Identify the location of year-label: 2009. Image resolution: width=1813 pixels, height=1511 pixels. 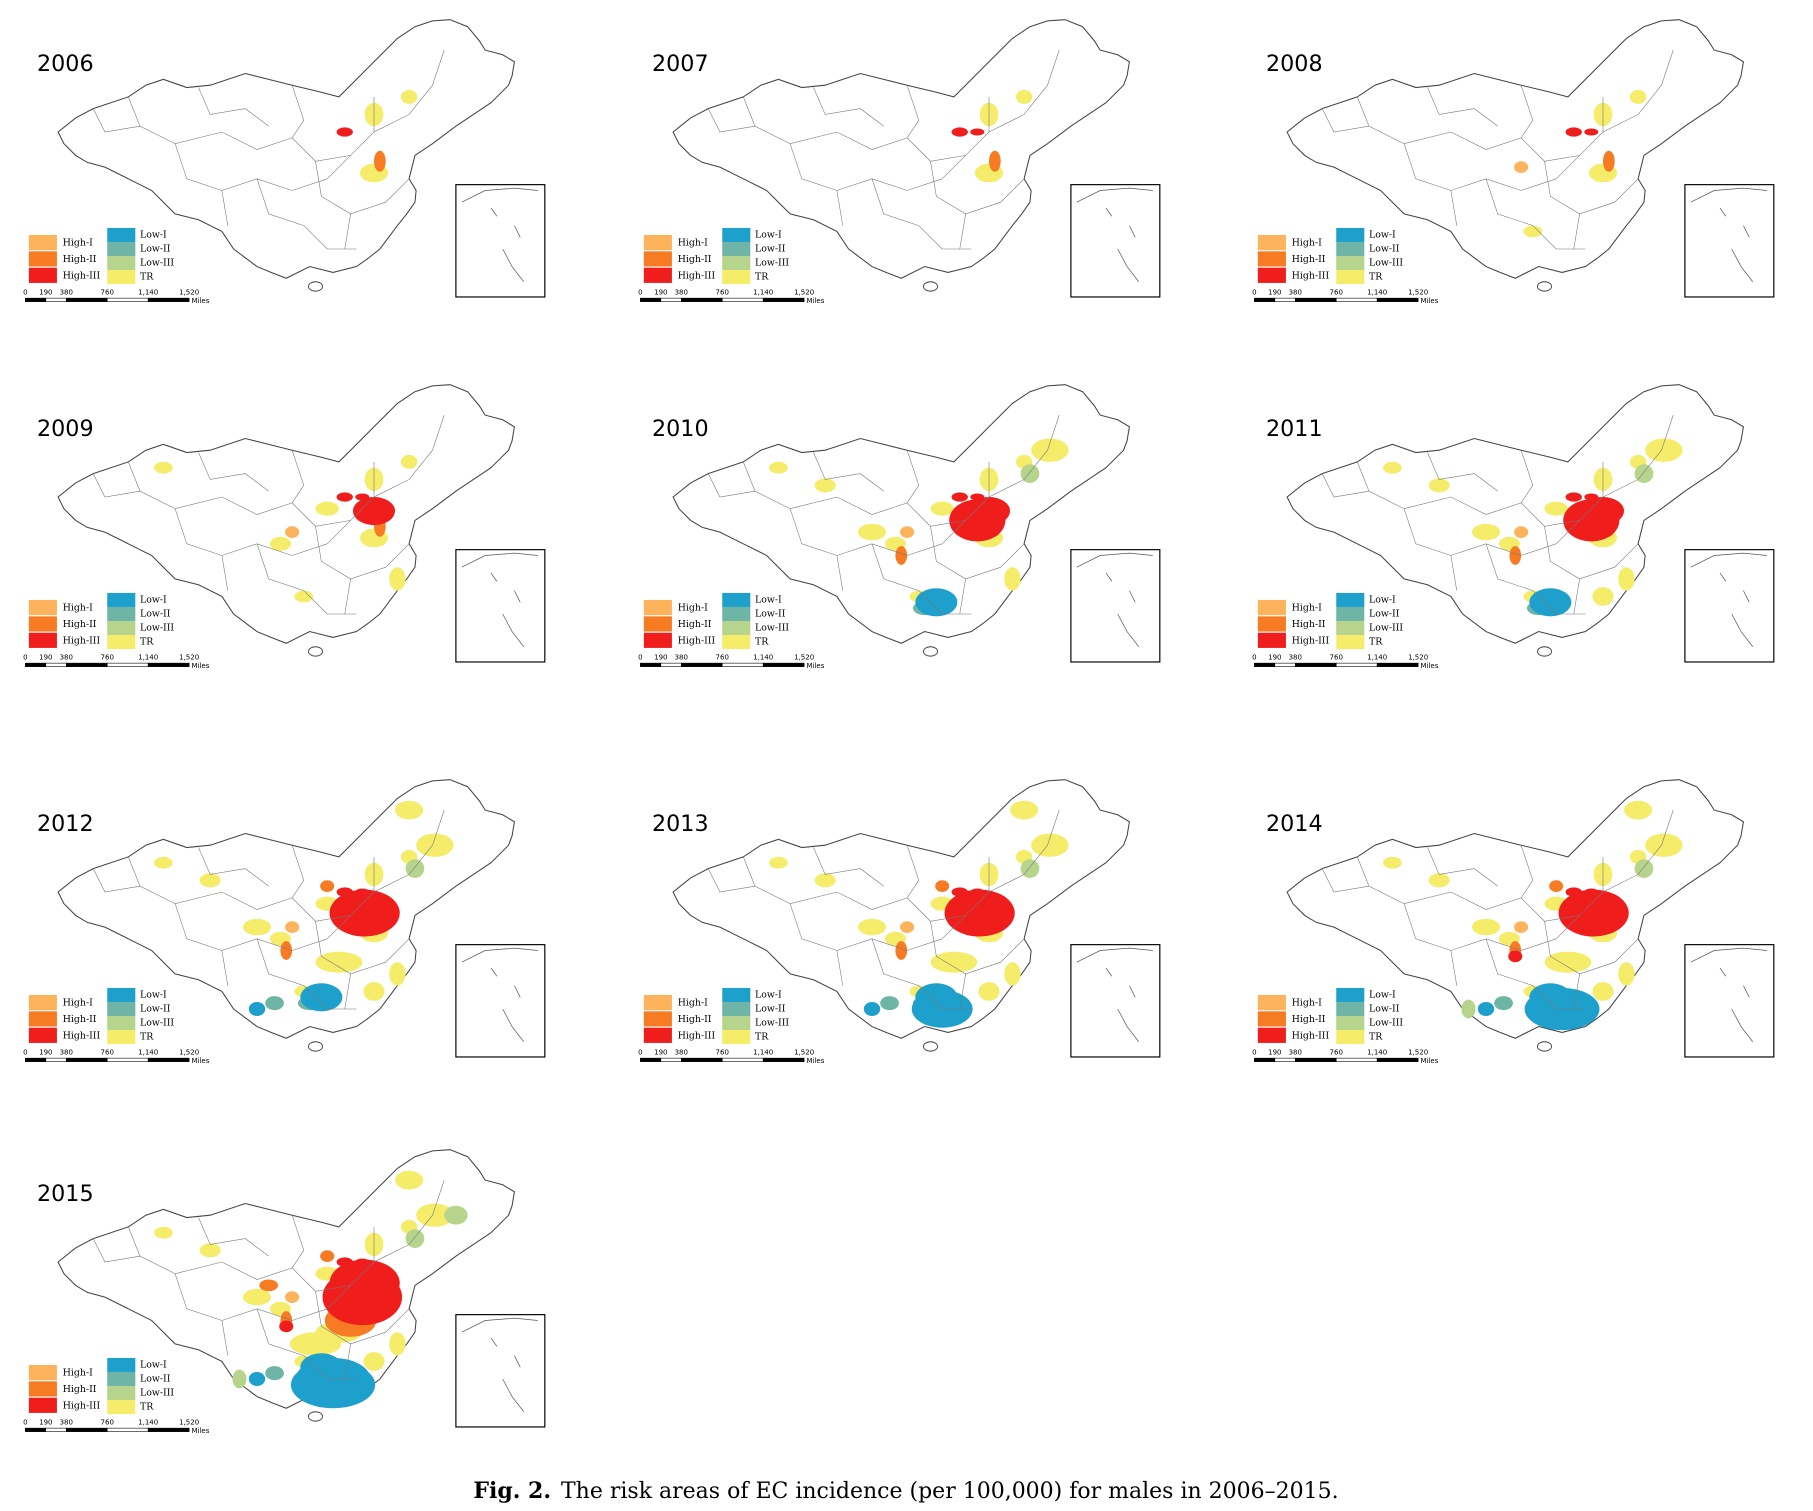
(65, 429).